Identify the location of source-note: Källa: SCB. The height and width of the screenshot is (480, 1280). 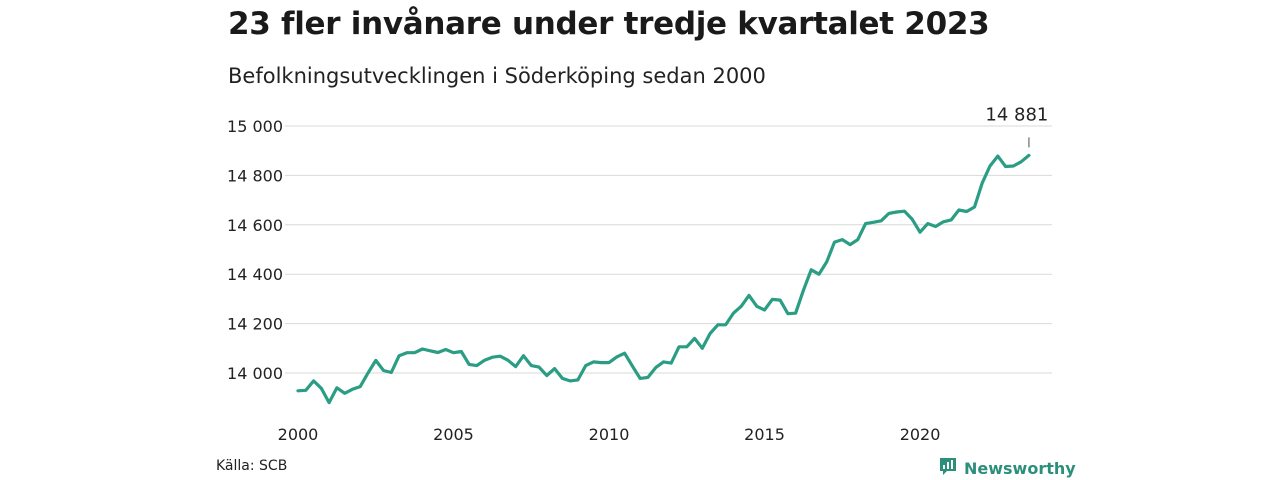
(252, 466).